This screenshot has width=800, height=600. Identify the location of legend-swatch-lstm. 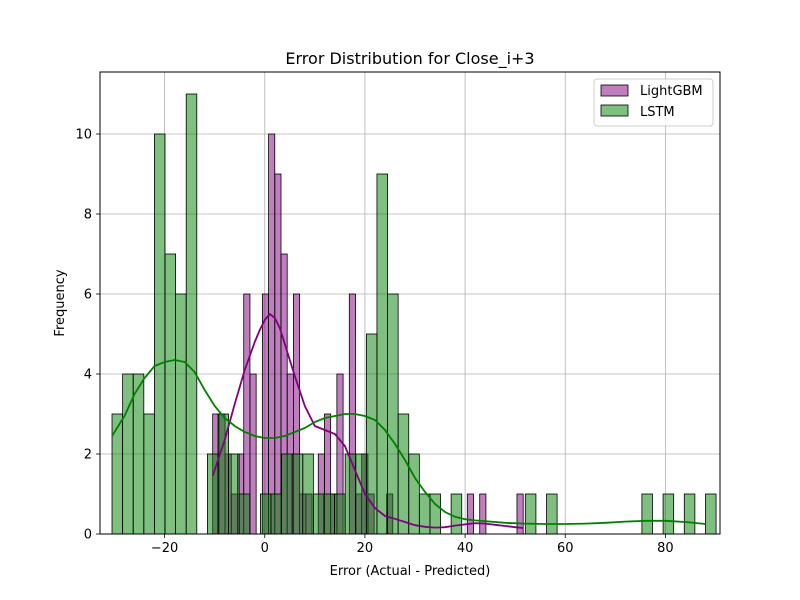
(614, 110).